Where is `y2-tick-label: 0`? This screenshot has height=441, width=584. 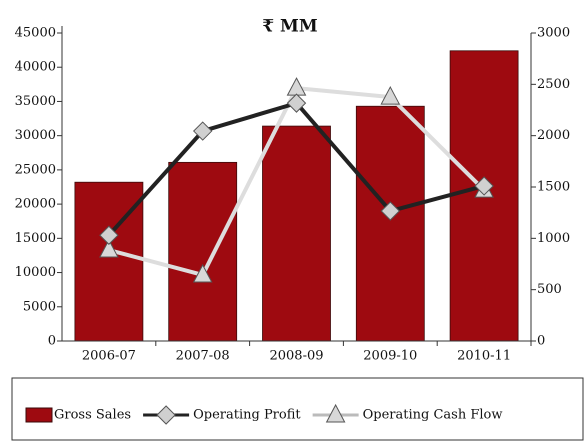
y2-tick-label: 0 is located at coordinates (541, 341).